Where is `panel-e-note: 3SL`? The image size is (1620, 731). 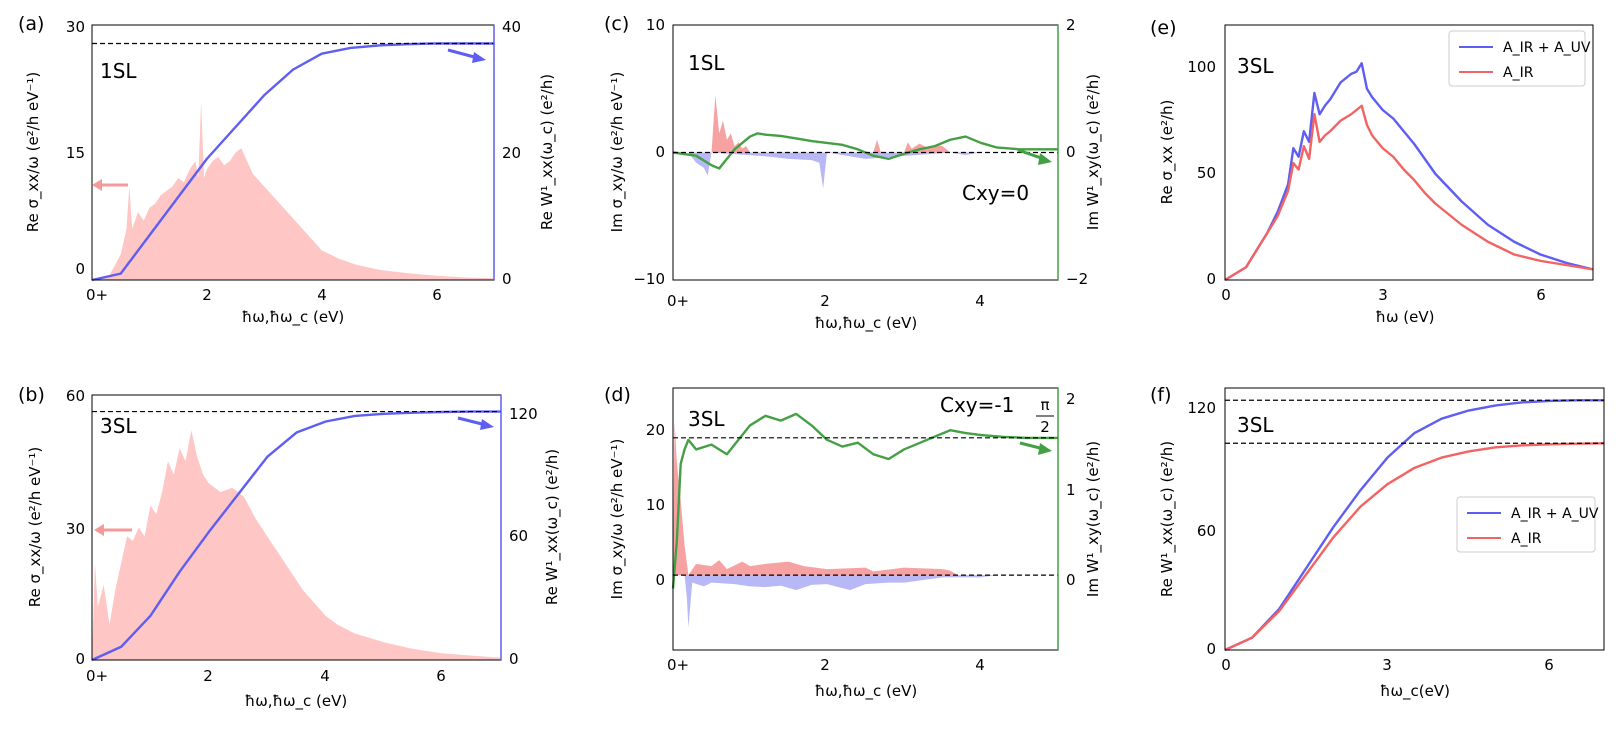 panel-e-note: 3SL is located at coordinates (1255, 66).